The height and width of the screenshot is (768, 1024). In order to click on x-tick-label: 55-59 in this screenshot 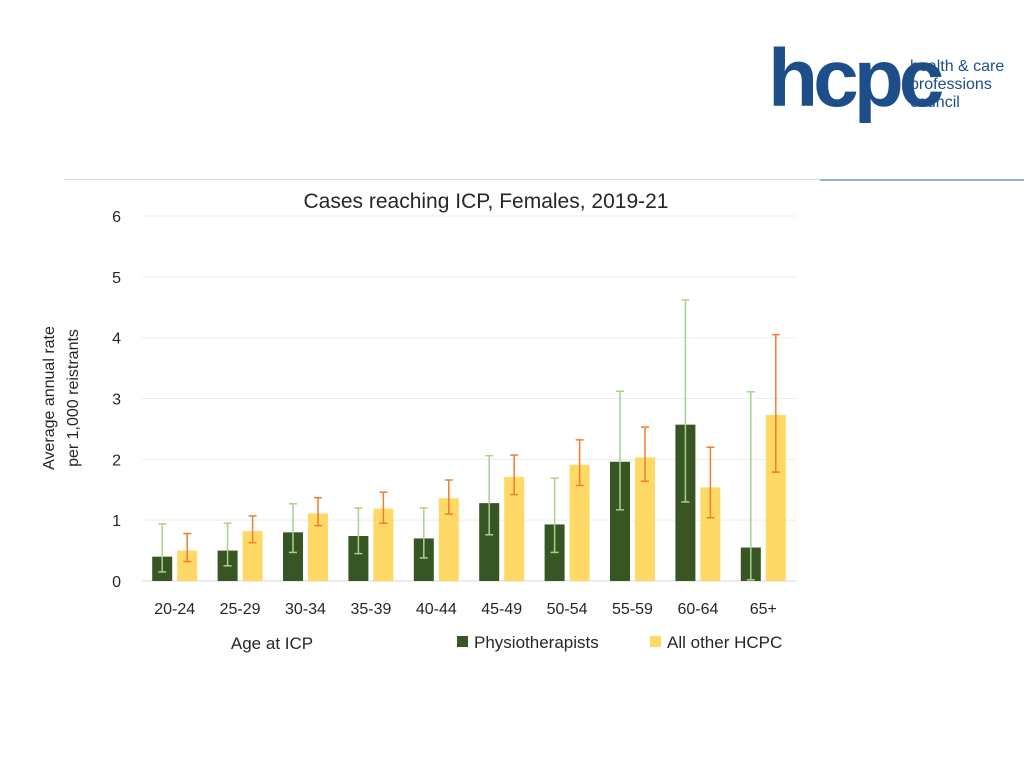, I will do `click(632, 609)`.